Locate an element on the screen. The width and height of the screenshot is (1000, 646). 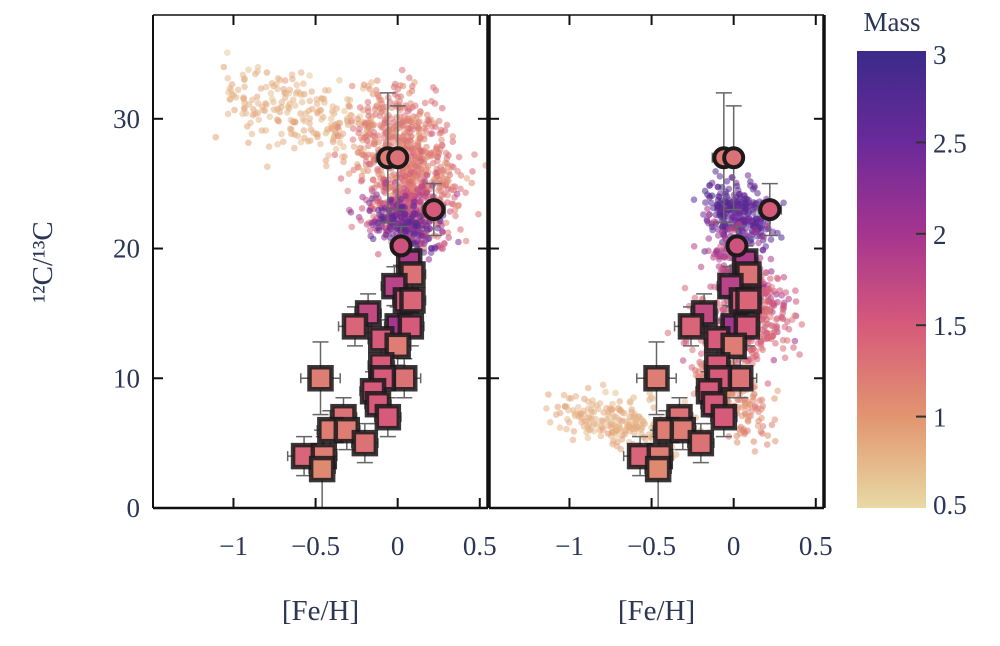
observed-stars is located at coordinates (702, 300).